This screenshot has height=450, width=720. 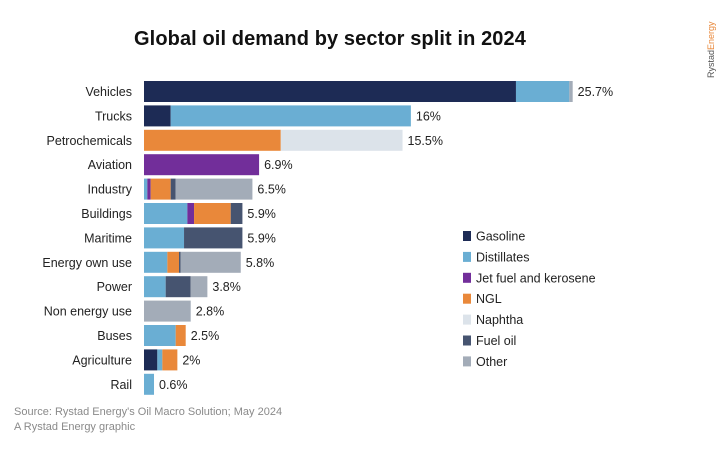 I want to click on category-label-agriculture: Agriculture, so click(x=102, y=360).